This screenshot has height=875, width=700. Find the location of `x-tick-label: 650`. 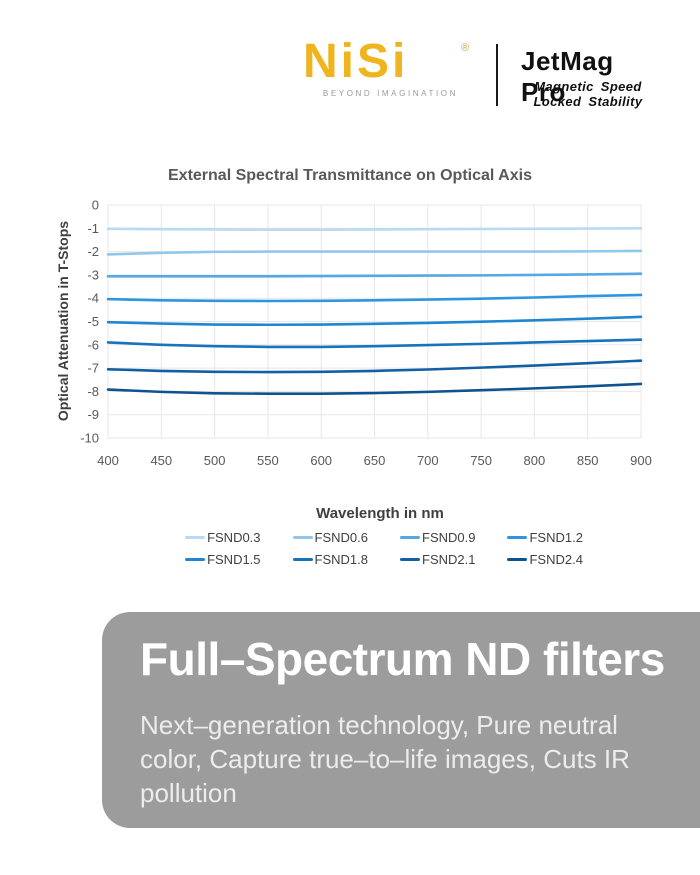

x-tick-label: 650 is located at coordinates (375, 460).